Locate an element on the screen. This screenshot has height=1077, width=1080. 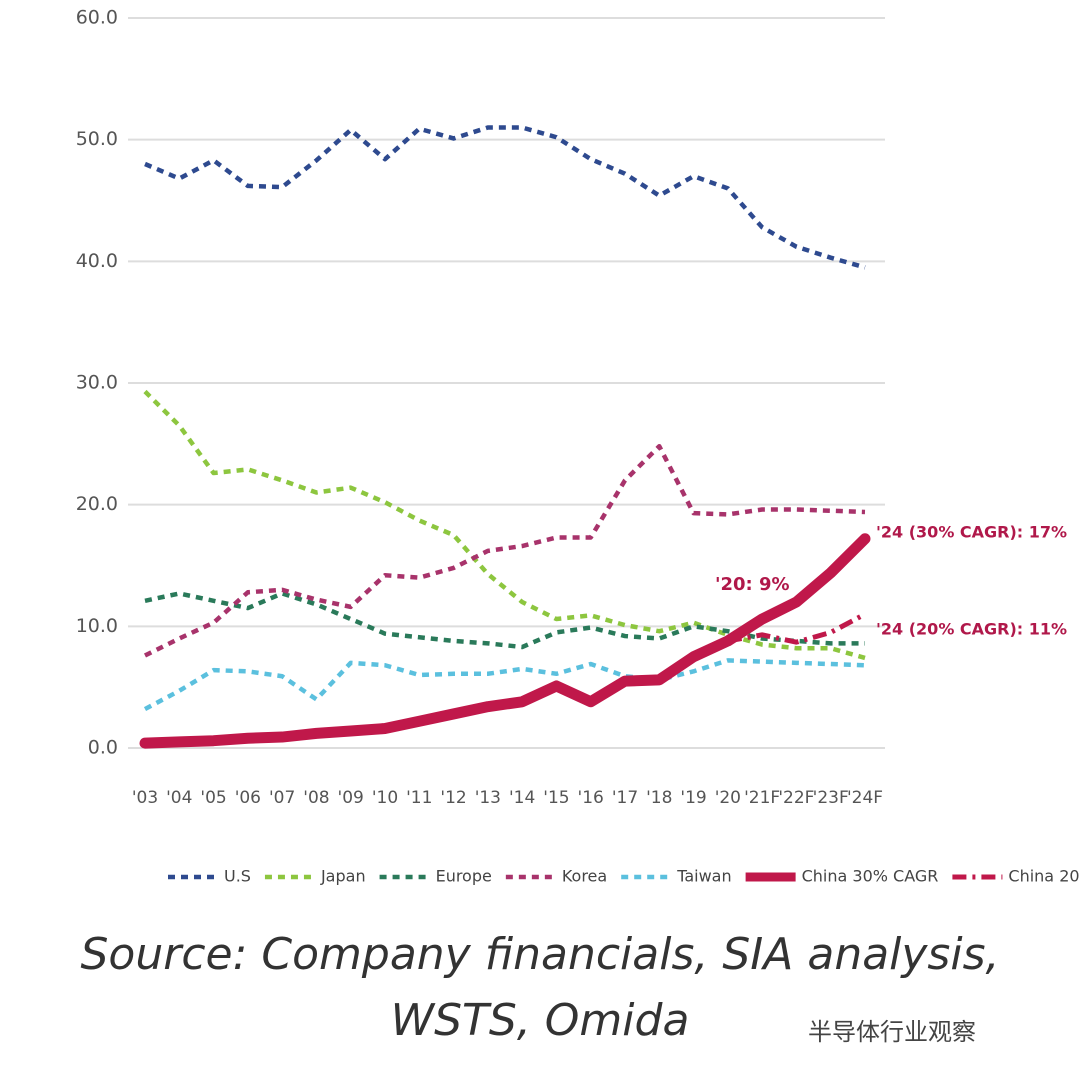
x-tick-label: '22F is located at coordinates (796, 798).